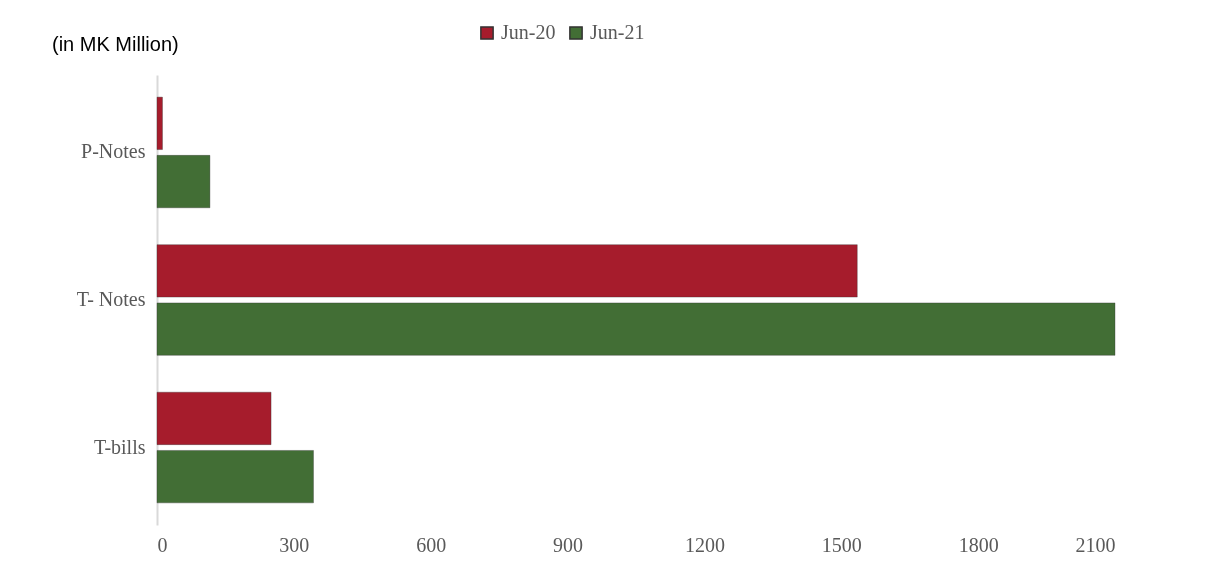 Image resolution: width=1208 pixels, height=583 pixels. I want to click on y-tick-label: T-bills, so click(120, 446).